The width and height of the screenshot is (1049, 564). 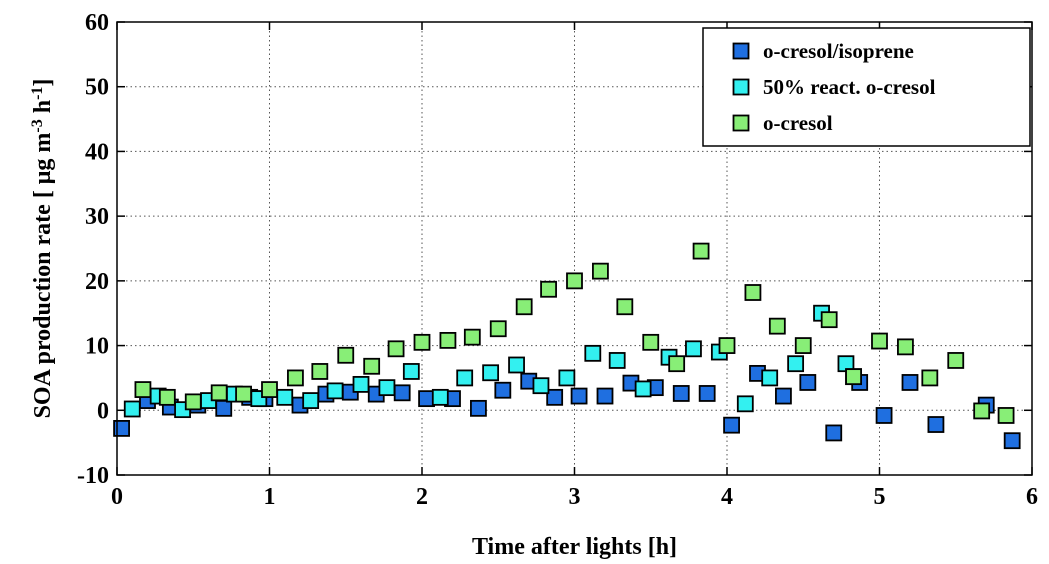 What do you see at coordinates (880, 497) in the screenshot?
I see `x-tick-label: 5` at bounding box center [880, 497].